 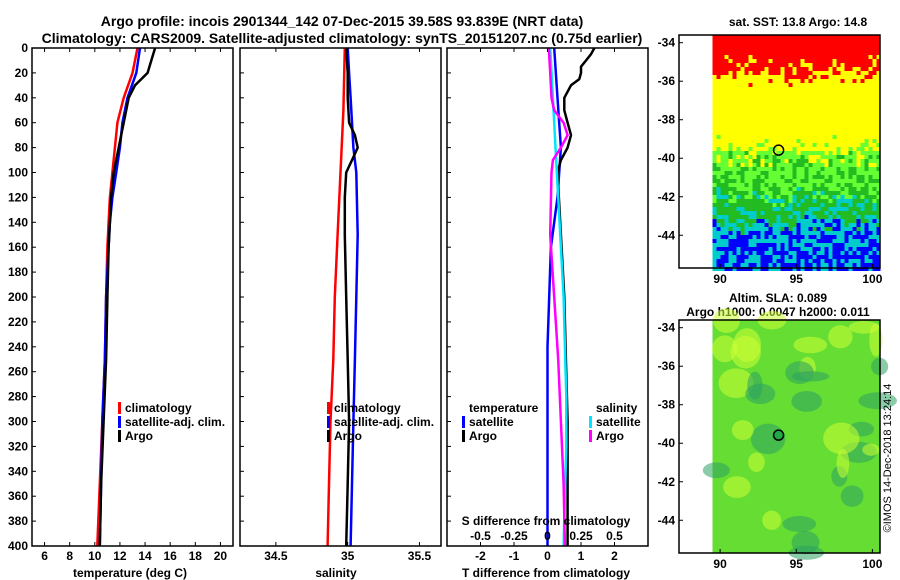 What do you see at coordinates (554, 296) in the screenshot?
I see `series-t-satellite` at bounding box center [554, 296].